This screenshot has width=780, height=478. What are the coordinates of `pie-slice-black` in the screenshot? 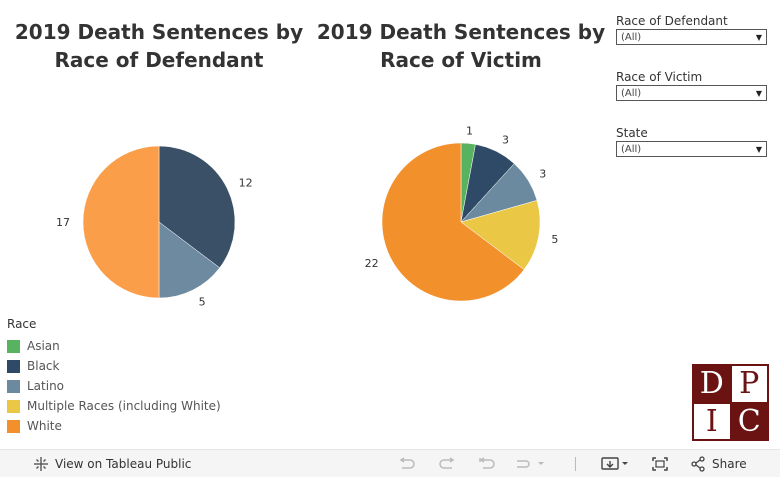 It's located at (197, 207).